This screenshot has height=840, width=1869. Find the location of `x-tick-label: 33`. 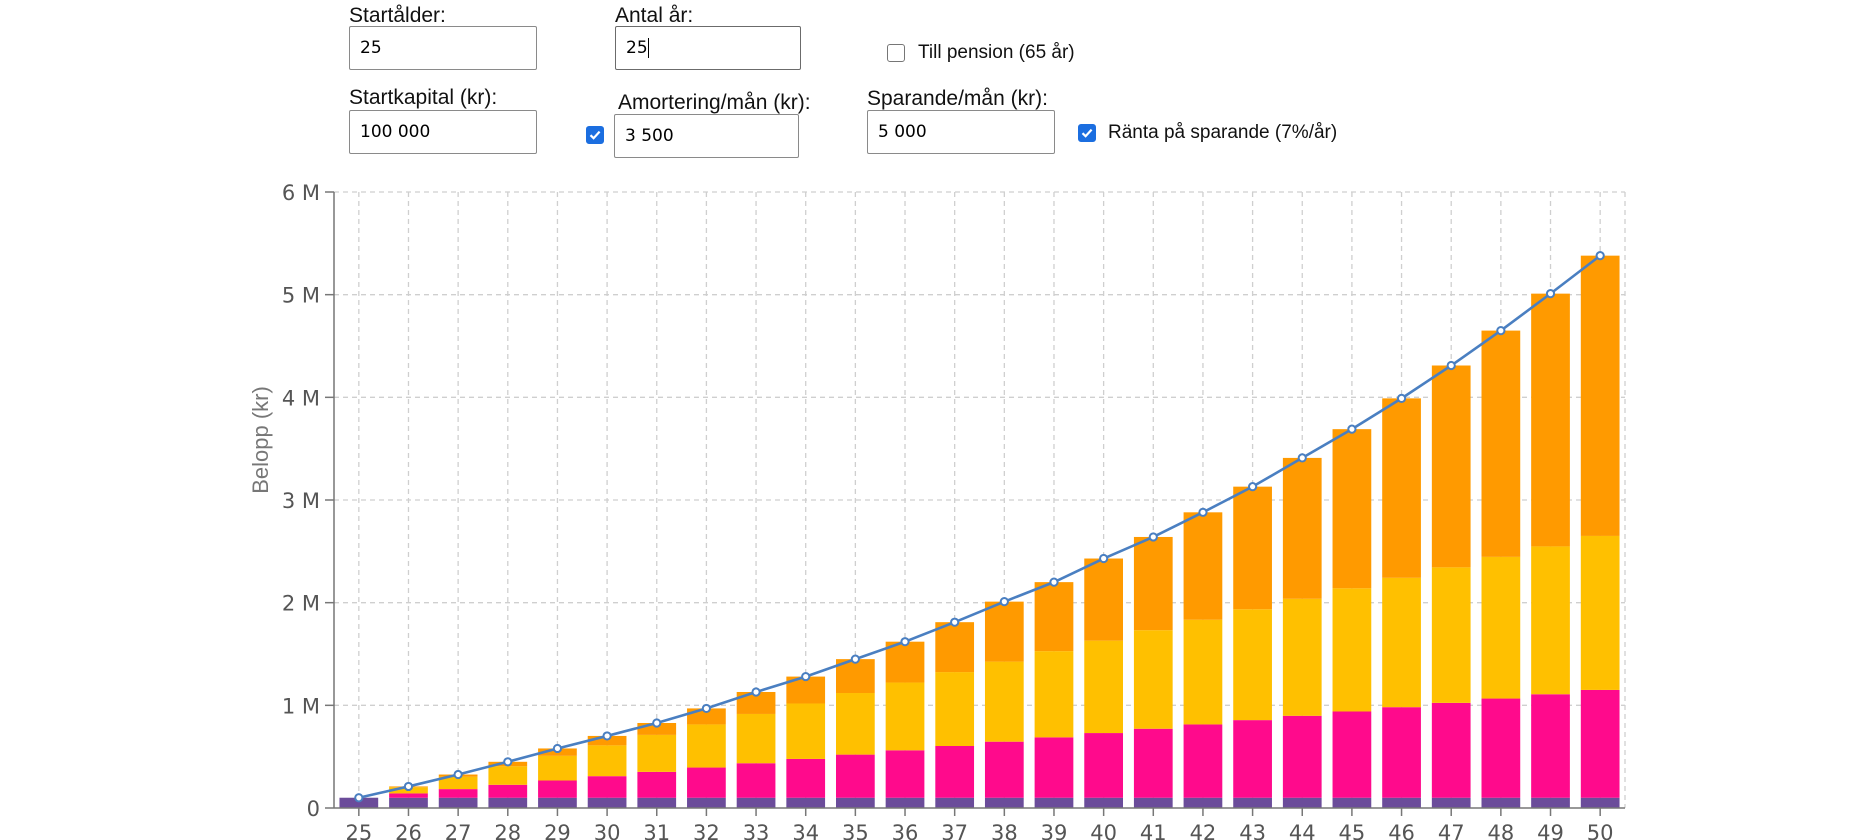

x-tick-label: 33 is located at coordinates (756, 830).